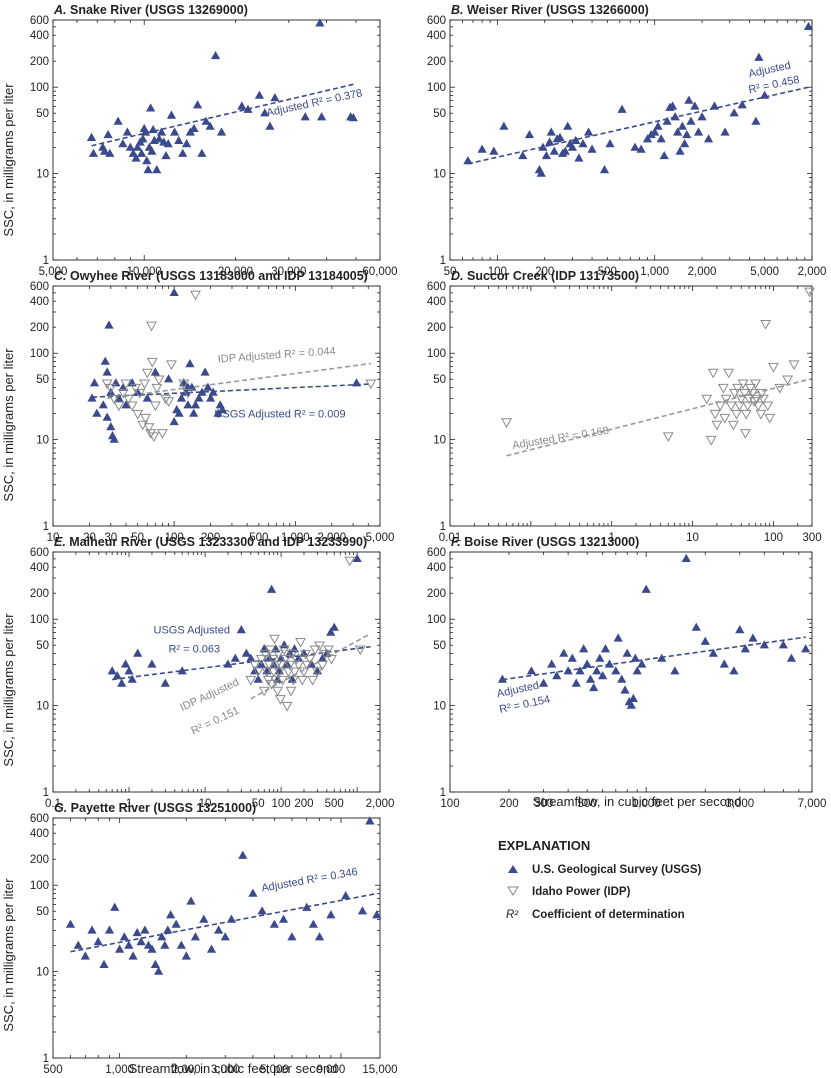 This screenshot has height=1078, width=831. I want to click on x-tick-label: 50, so click(258, 804).